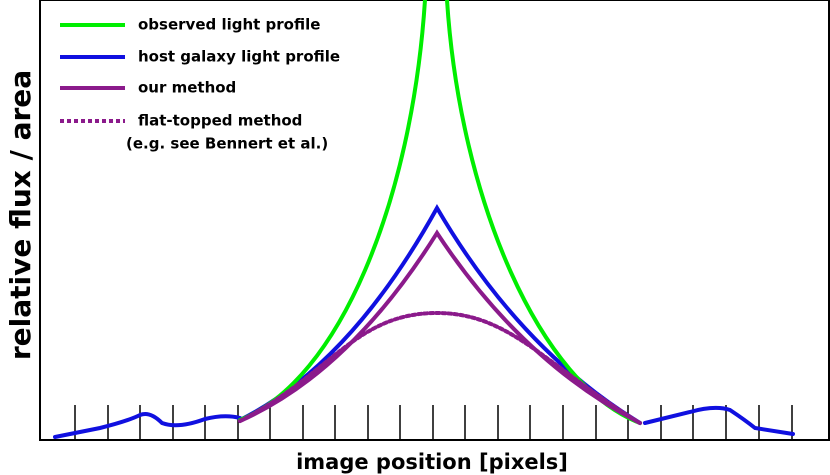  I want to click on flat-topped-curve, so click(440, 367).